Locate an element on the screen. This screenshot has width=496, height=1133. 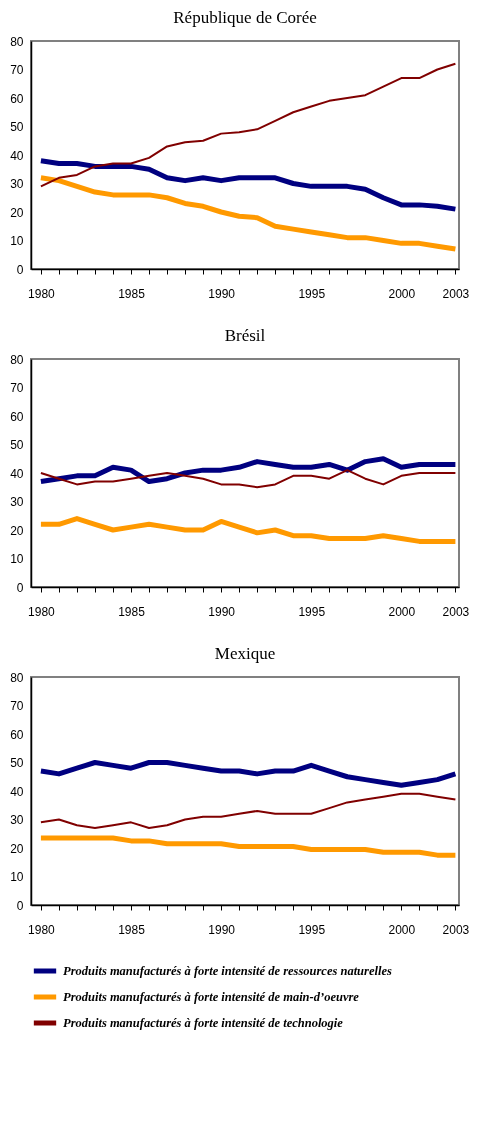
legend-label: Produits manufacturés à forte intensité de technologie is located at coordinates (203, 1023).